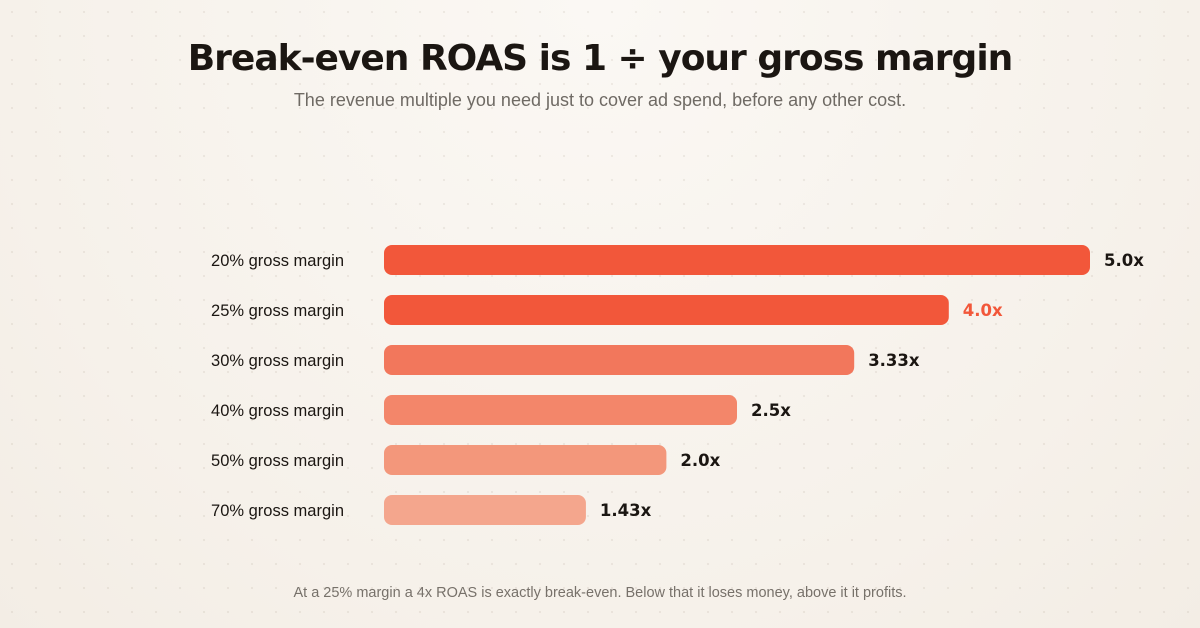 The image size is (1200, 628). What do you see at coordinates (983, 310) in the screenshot?
I see `value-label: 4.0x` at bounding box center [983, 310].